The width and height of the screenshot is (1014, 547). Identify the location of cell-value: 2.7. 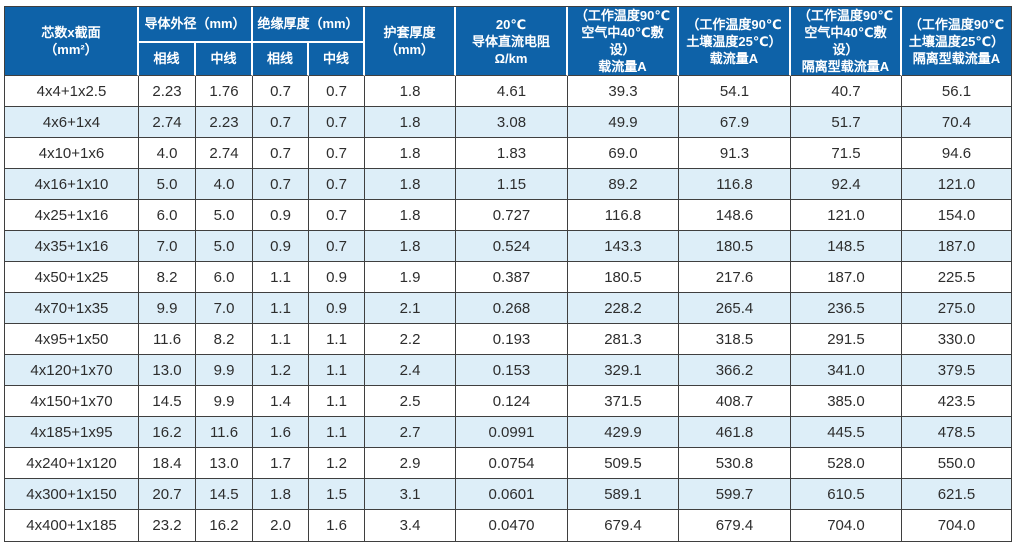
(410, 432).